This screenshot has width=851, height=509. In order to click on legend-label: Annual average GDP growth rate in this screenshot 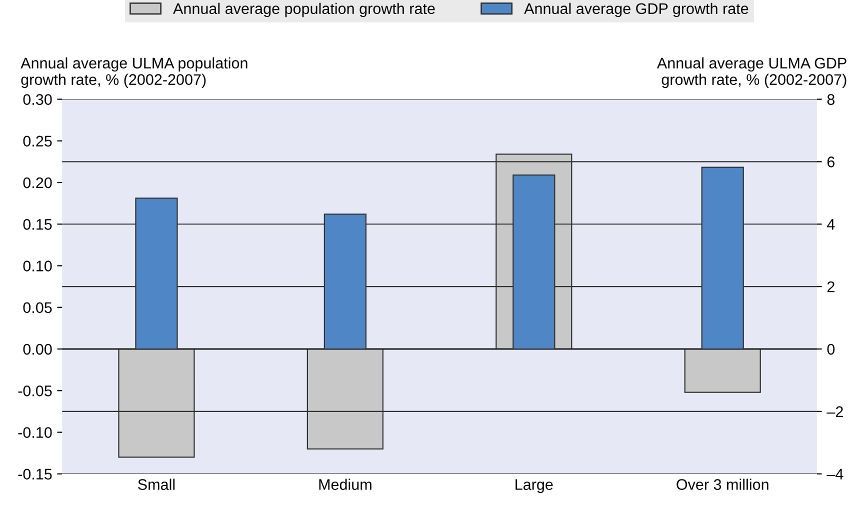, I will do `click(636, 10)`.